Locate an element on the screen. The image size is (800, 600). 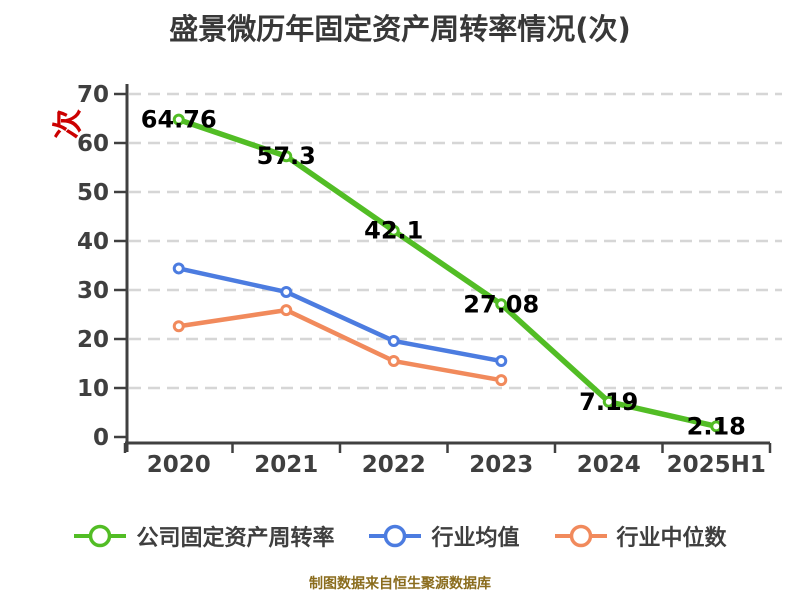
data-label-2024: 7.19 is located at coordinates (608, 402).